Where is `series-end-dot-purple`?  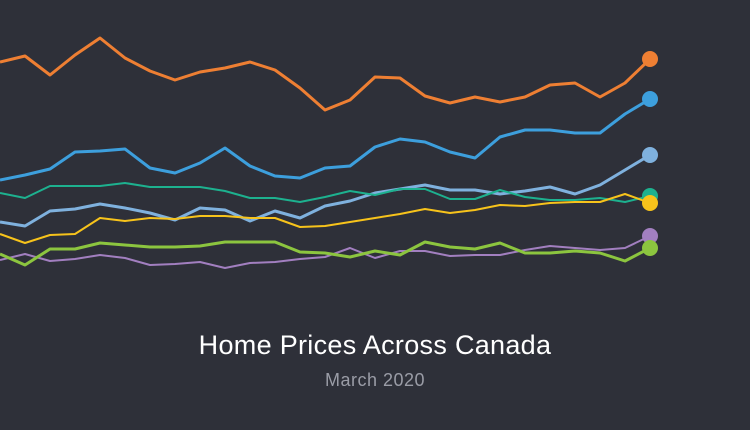 series-end-dot-purple is located at coordinates (650, 236).